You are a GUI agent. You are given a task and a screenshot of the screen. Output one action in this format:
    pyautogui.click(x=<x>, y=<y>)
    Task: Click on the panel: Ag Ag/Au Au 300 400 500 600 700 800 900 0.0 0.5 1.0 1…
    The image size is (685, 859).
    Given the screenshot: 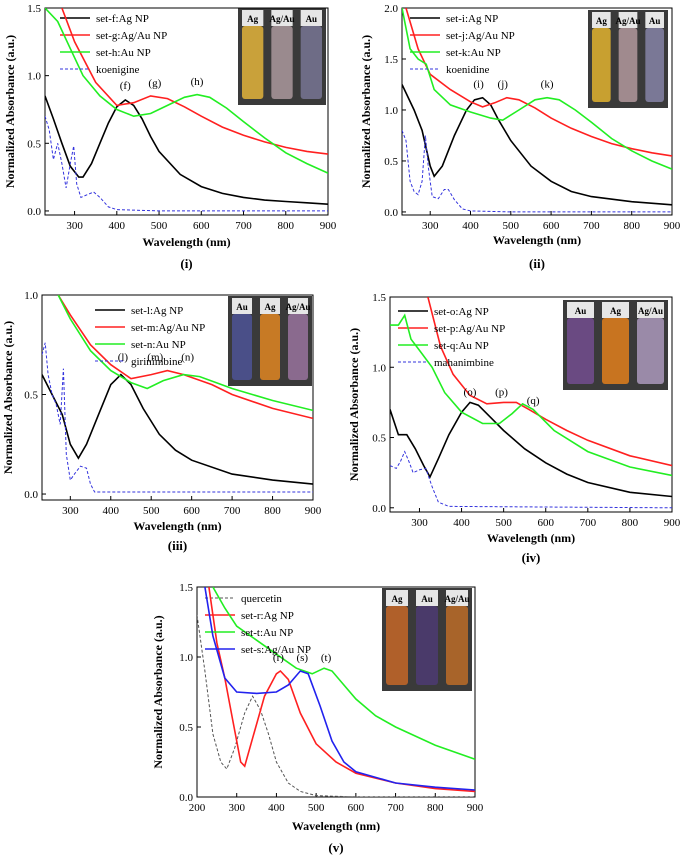 What is the action you would take?
    pyautogui.click(x=520, y=137)
    